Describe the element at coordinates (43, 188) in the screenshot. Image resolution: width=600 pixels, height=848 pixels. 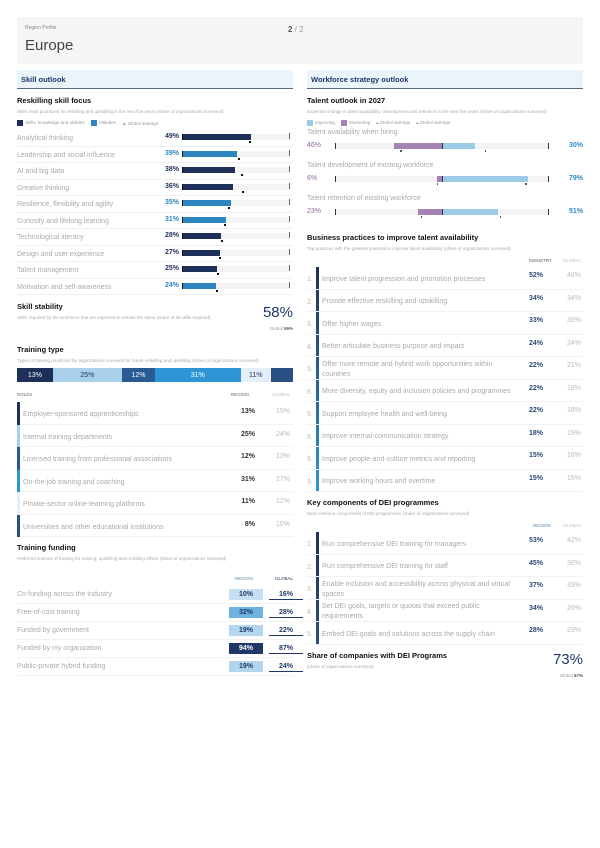
I see `skill-label: Creative thinking` at that location.